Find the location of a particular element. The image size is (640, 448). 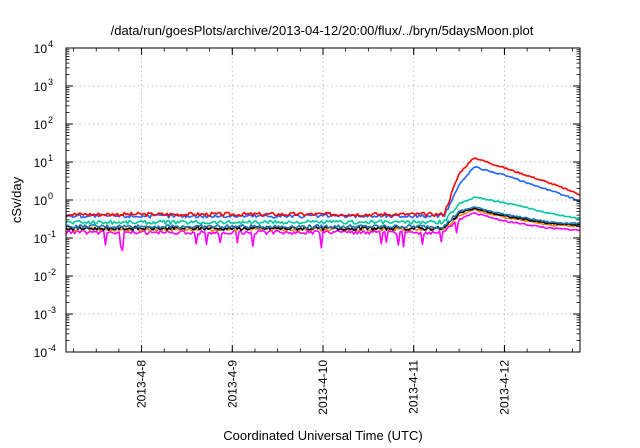

y-tick-exponent: -4 is located at coordinates (52, 348).